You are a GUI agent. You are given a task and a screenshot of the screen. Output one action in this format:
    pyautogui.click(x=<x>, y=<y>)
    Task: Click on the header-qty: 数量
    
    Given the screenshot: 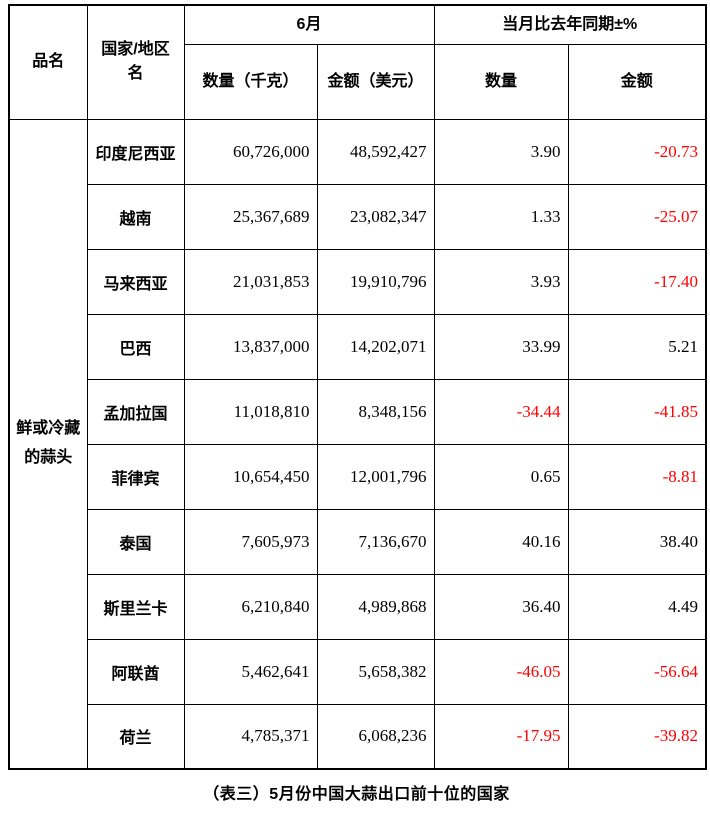 What is the action you would take?
    pyautogui.click(x=501, y=81)
    